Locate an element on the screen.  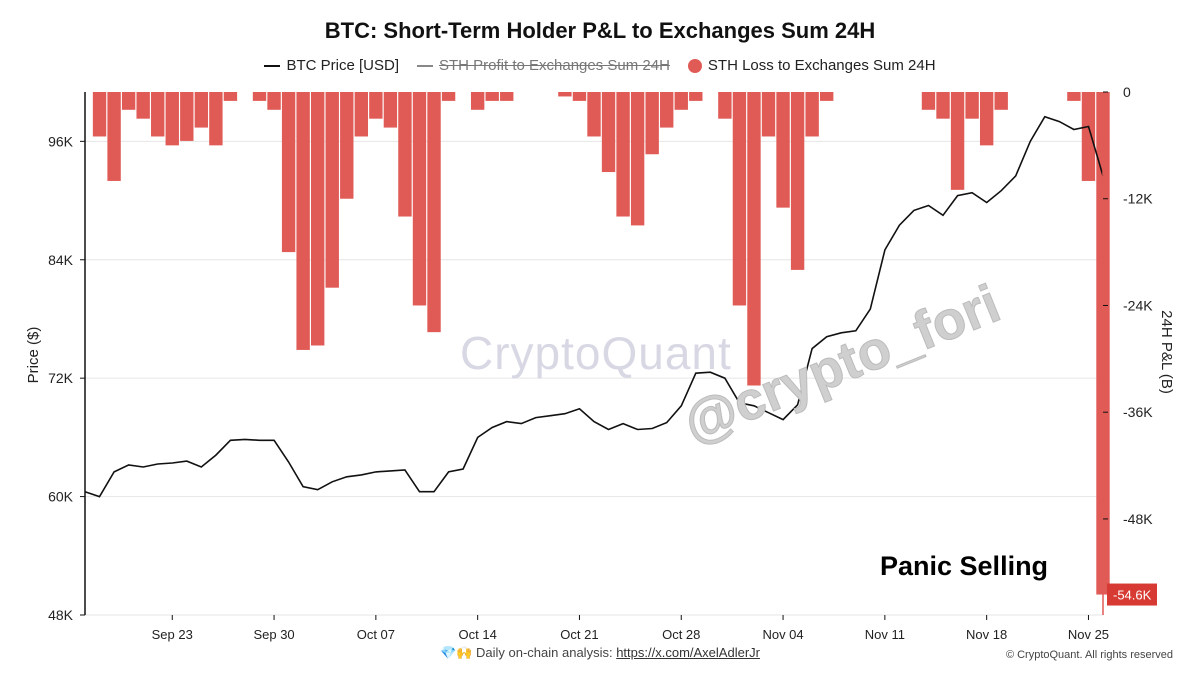
legend-item-sth-profit: STH Profit to Exchanges Sum 24H is located at coordinates (543, 65).